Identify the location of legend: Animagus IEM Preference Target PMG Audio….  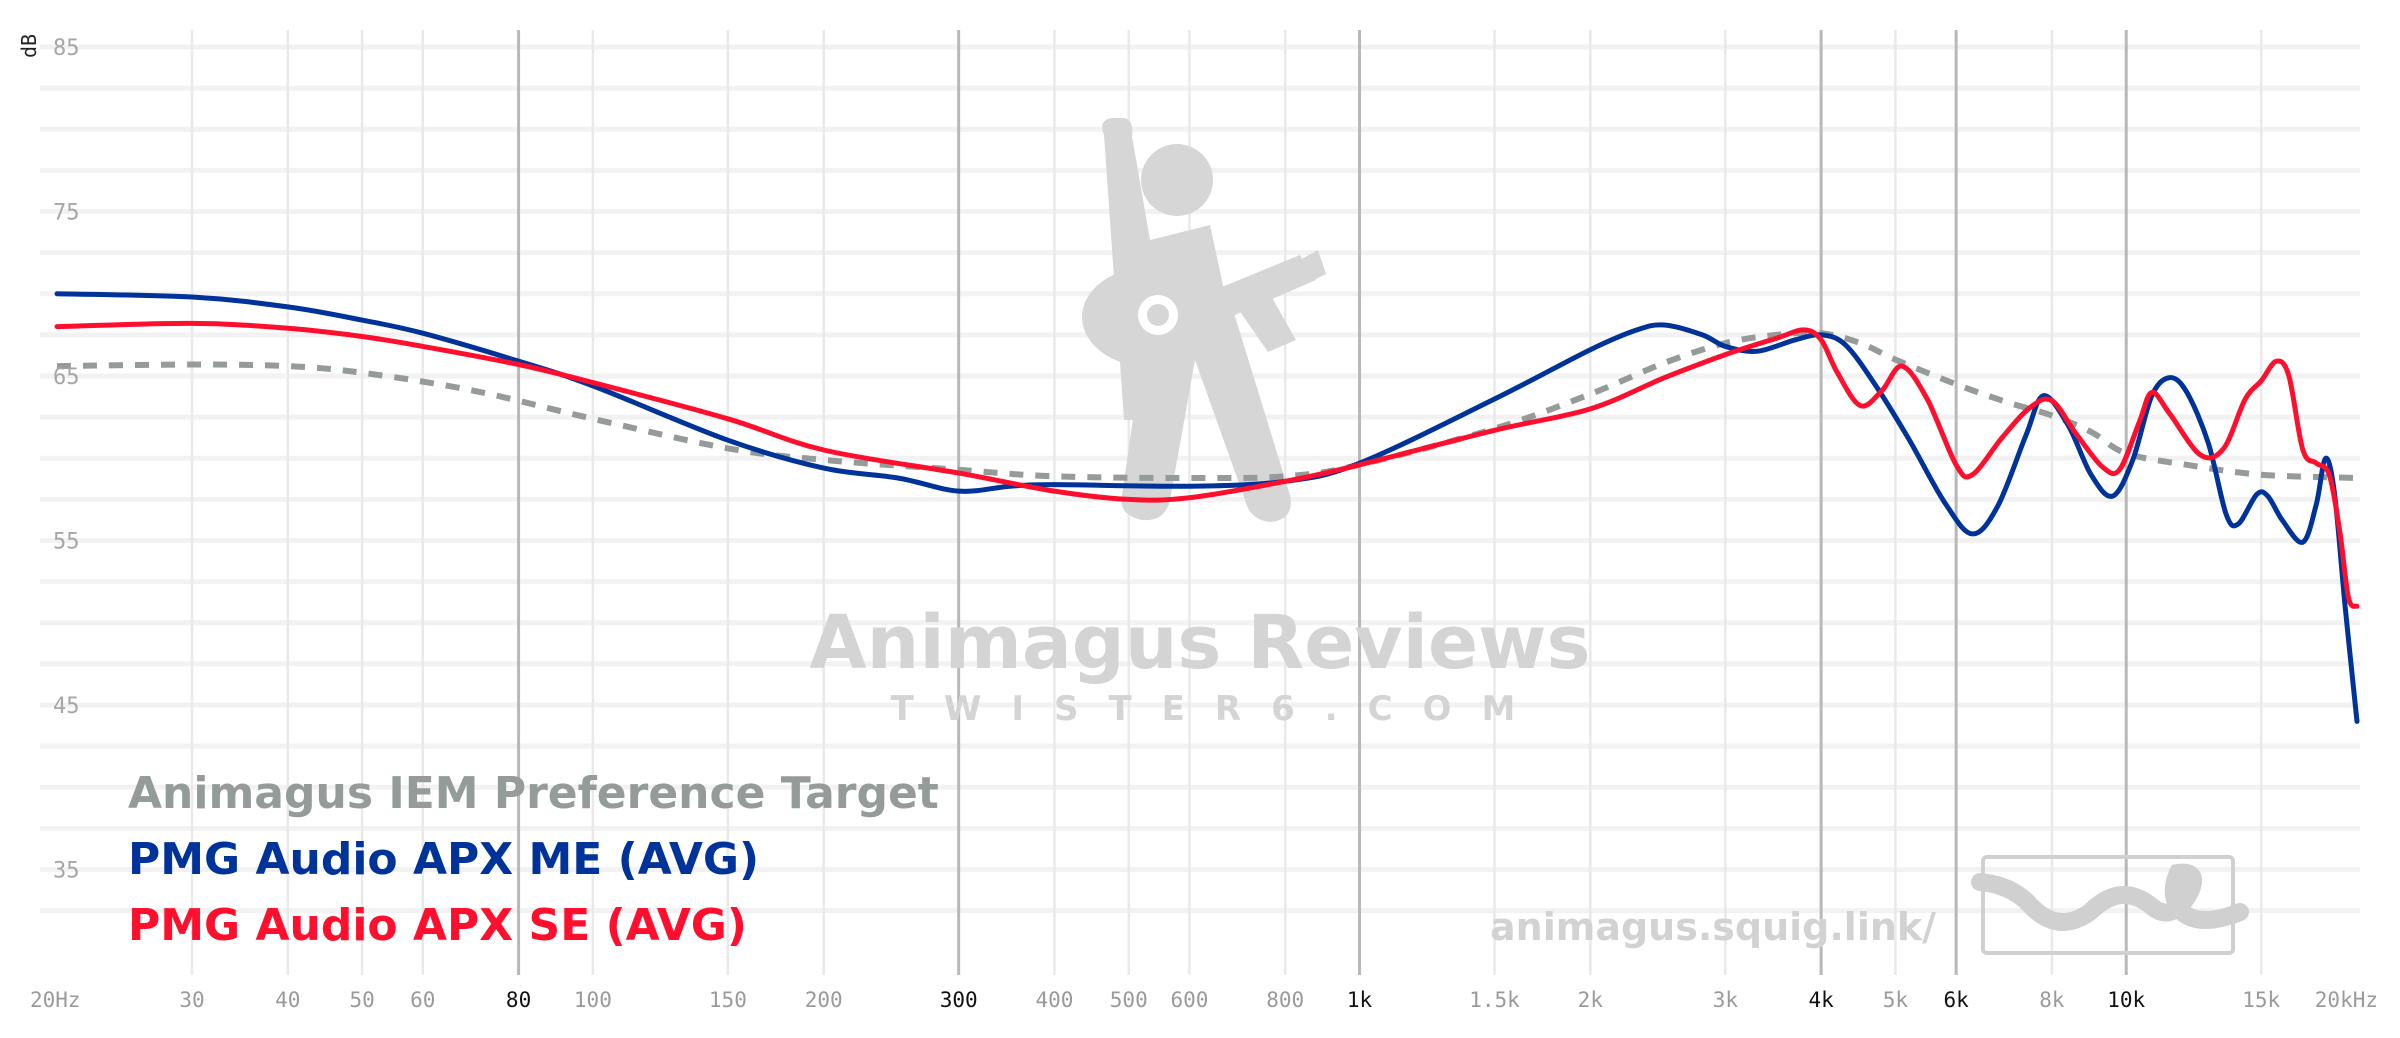
(533, 859).